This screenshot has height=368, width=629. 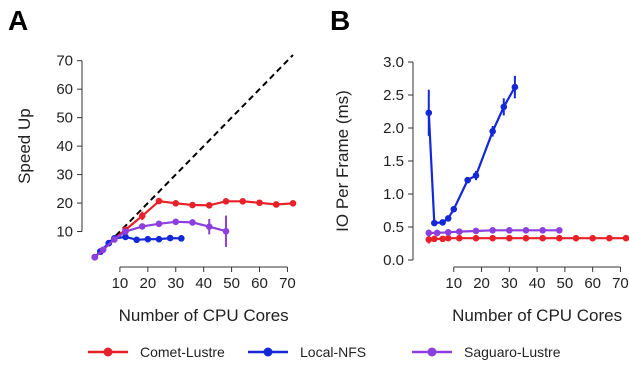 What do you see at coordinates (64, 175) in the screenshot?
I see `y-tick-label: 30` at bounding box center [64, 175].